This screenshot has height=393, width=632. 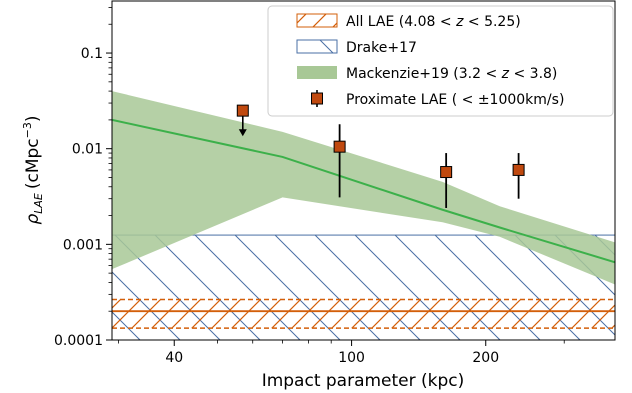 I want to click on y-tick-label: 0.1, so click(x=92, y=54).